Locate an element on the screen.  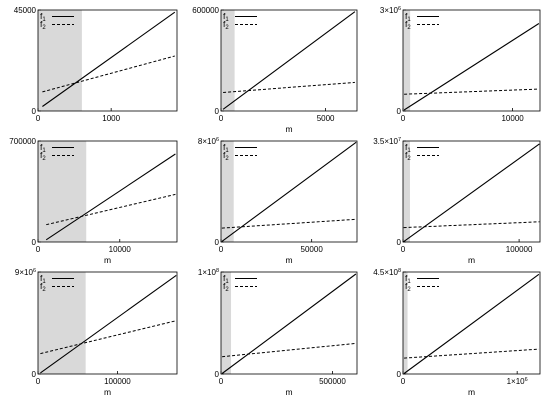
x-tick-label: 1000 is located at coordinates (111, 118).